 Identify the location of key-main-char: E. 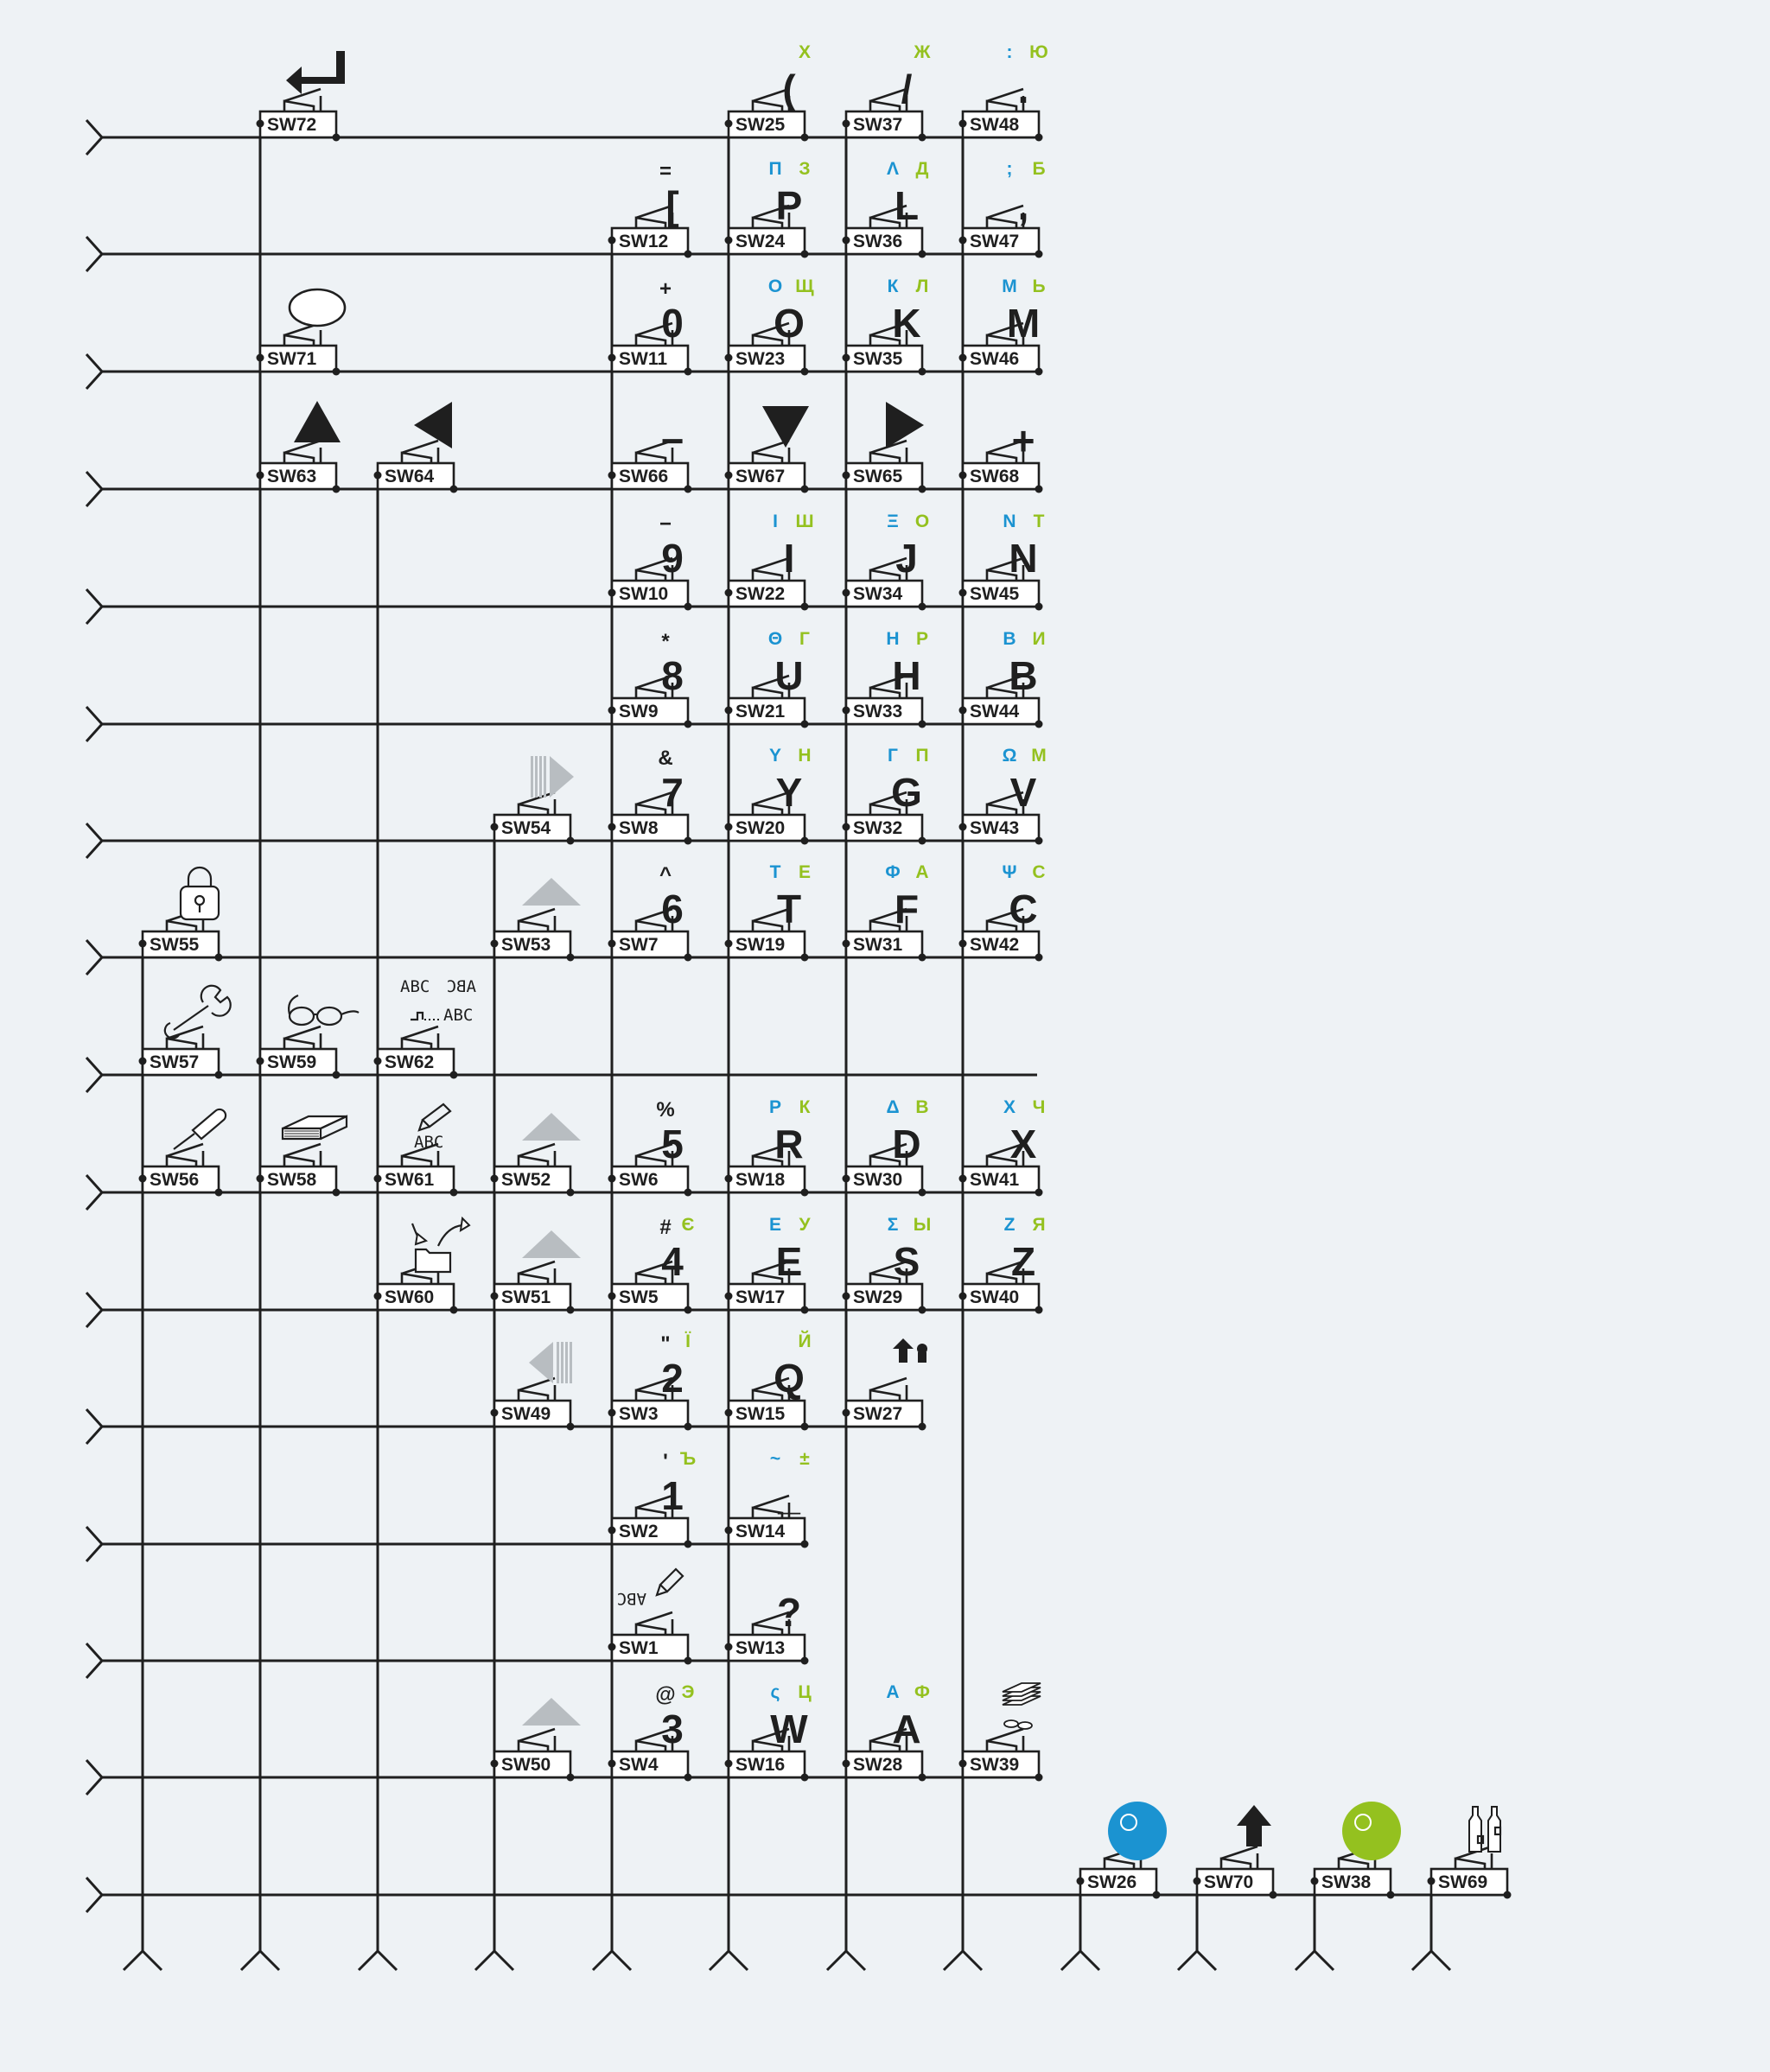
(790, 1261).